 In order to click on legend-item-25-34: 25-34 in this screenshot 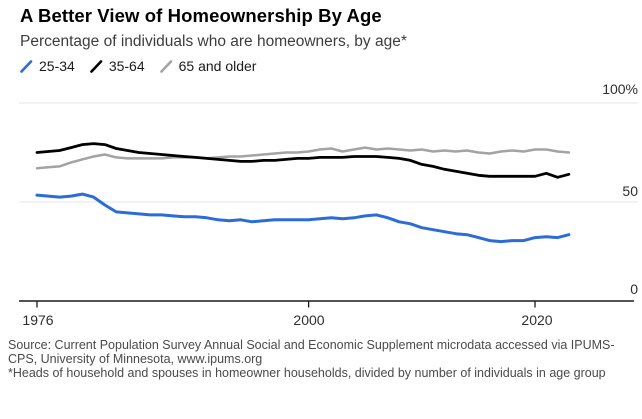, I will do `click(47, 66)`.